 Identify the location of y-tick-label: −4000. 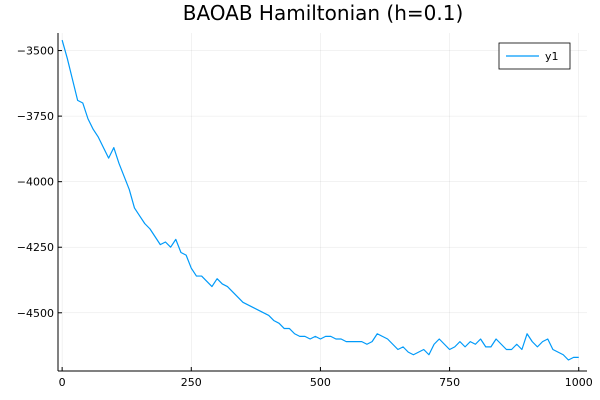
(35, 182).